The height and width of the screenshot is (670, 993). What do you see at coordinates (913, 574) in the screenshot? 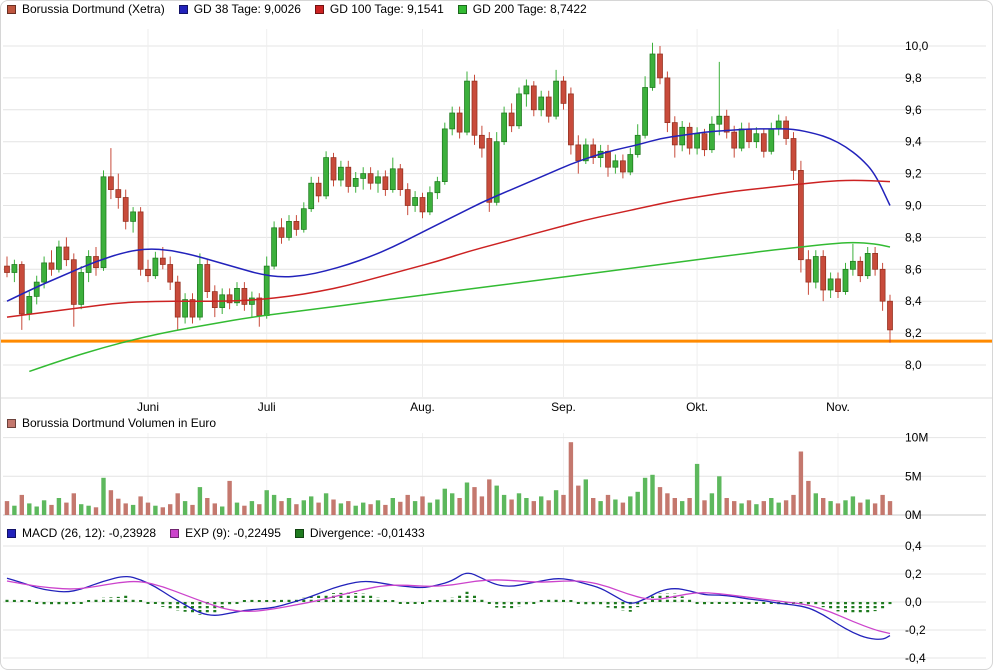
I see `svg-text: 0,2` at bounding box center [913, 574].